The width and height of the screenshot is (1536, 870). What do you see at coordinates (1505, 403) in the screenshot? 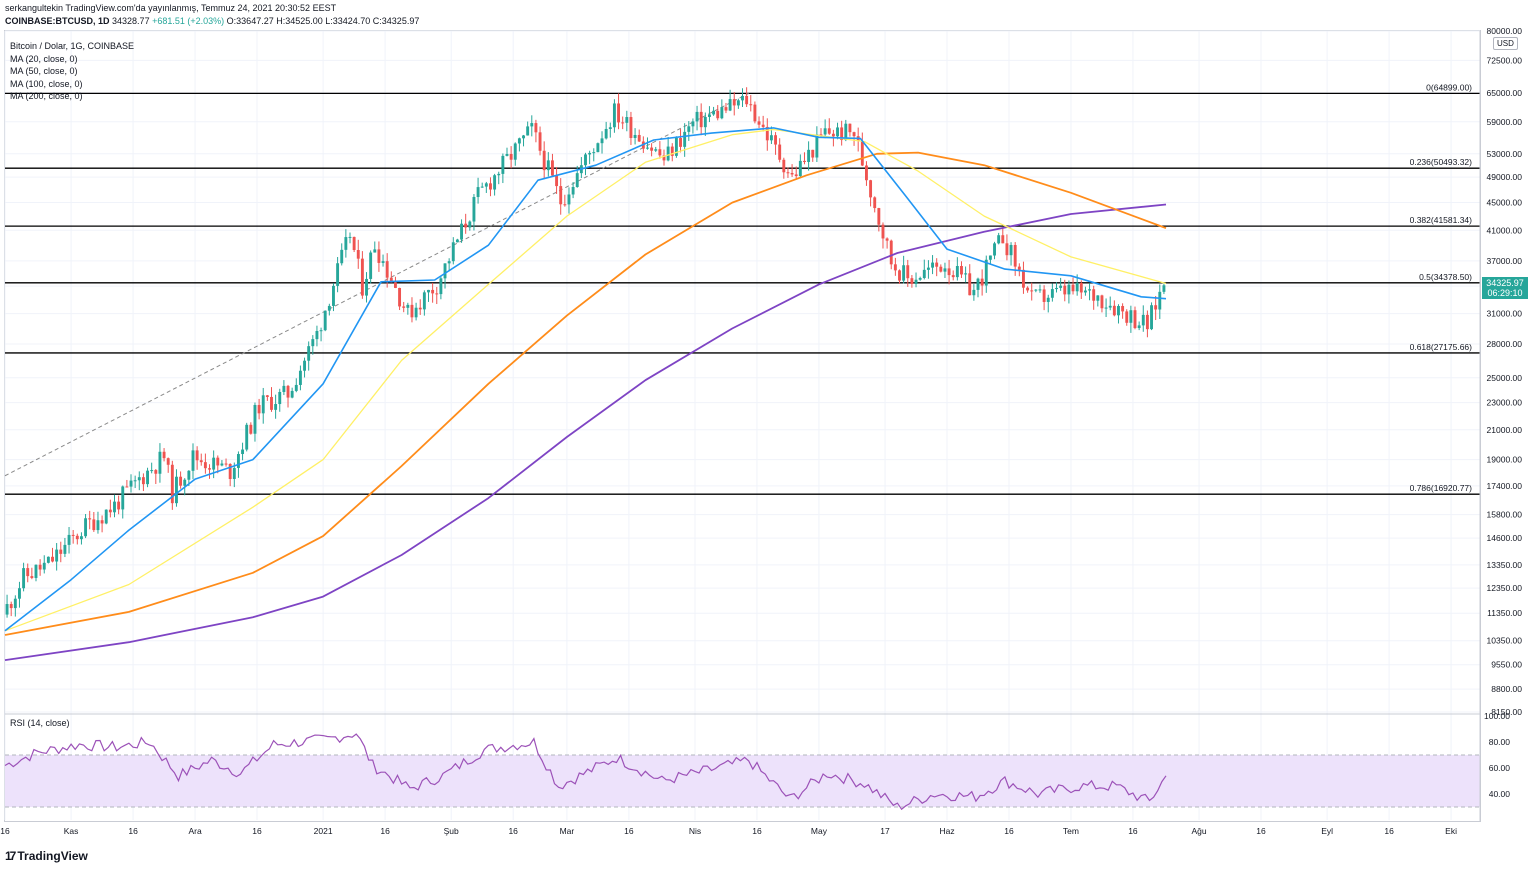
I see `y-tick-label: 23000.00` at bounding box center [1505, 403].